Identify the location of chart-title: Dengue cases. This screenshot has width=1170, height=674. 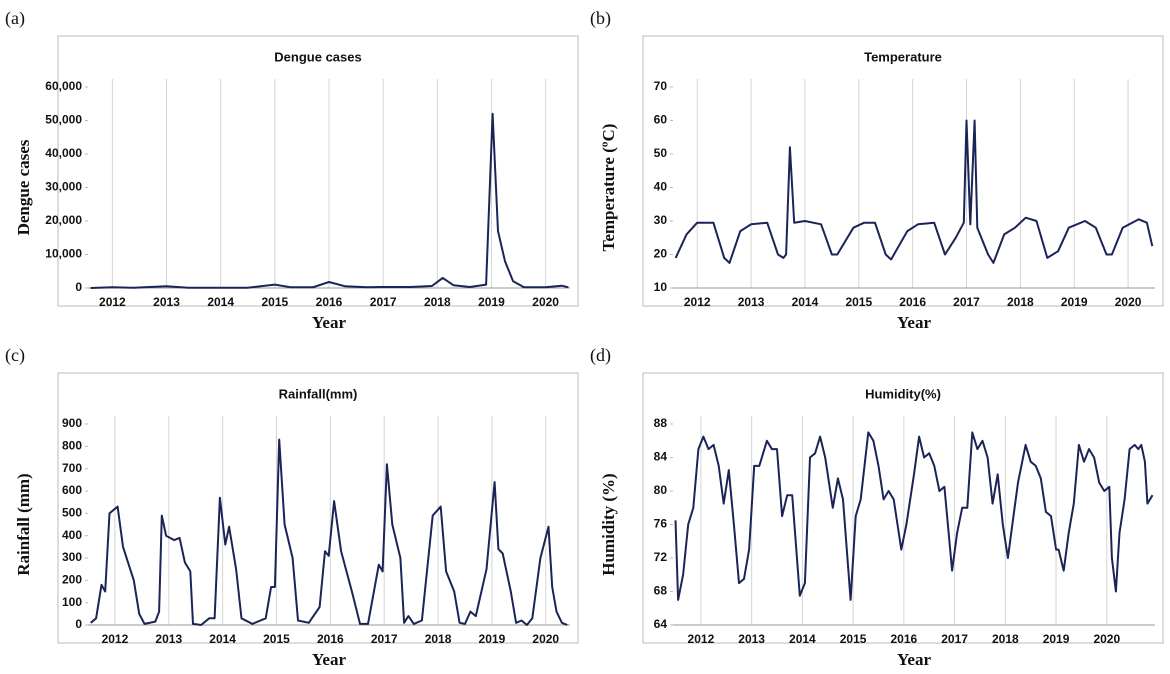
(317, 56).